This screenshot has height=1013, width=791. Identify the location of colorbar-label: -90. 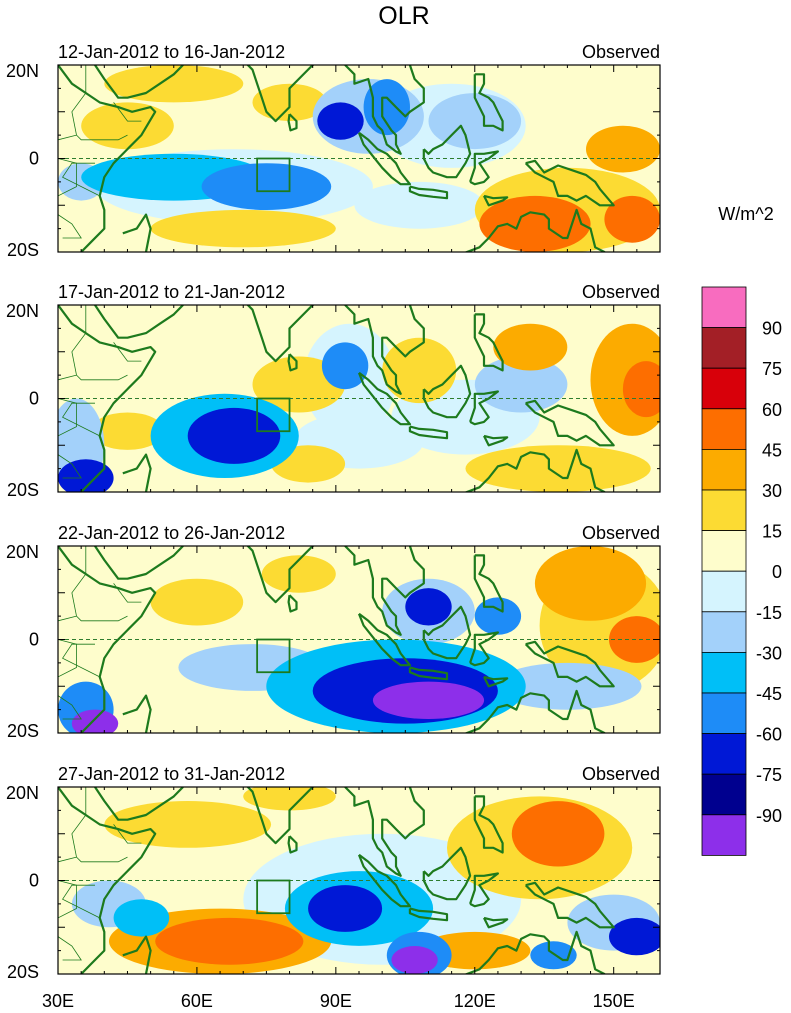
(769, 816).